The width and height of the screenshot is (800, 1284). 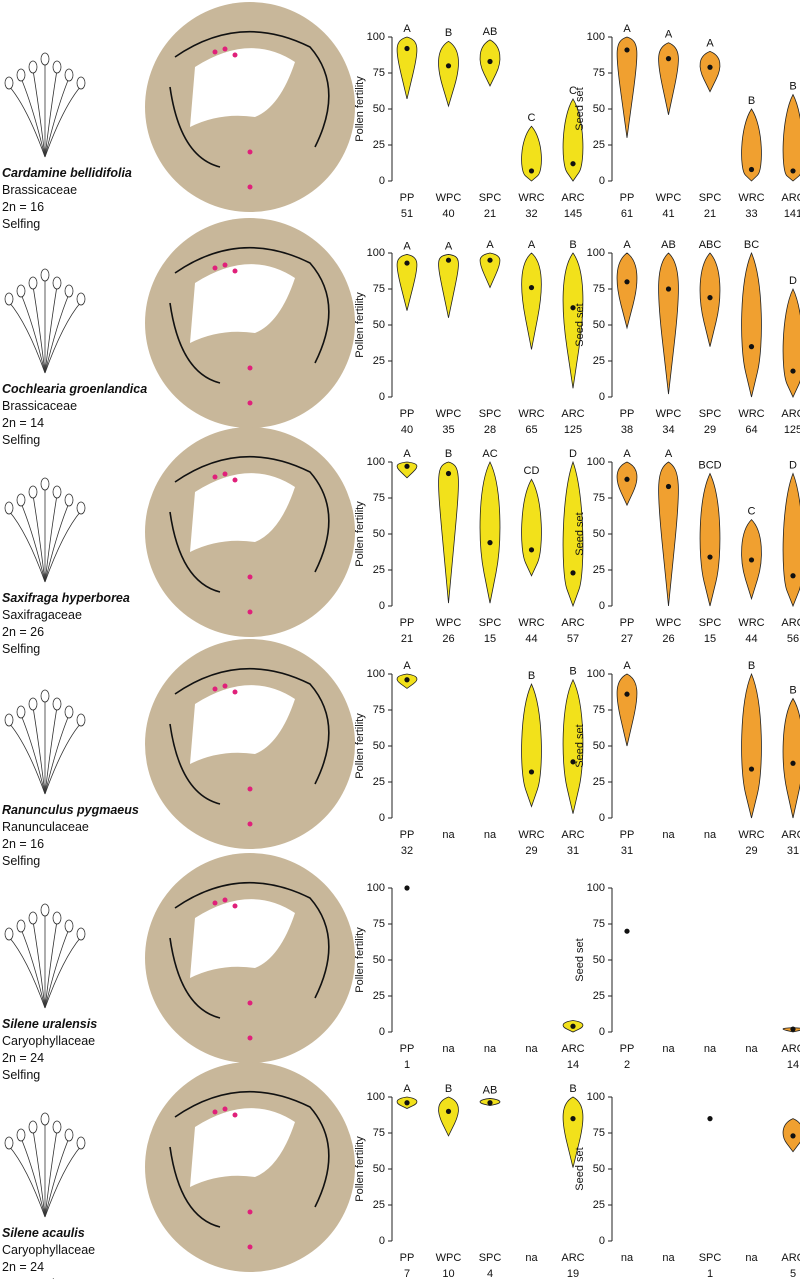 I want to click on species-family: Saxifragaceae, so click(x=42, y=615).